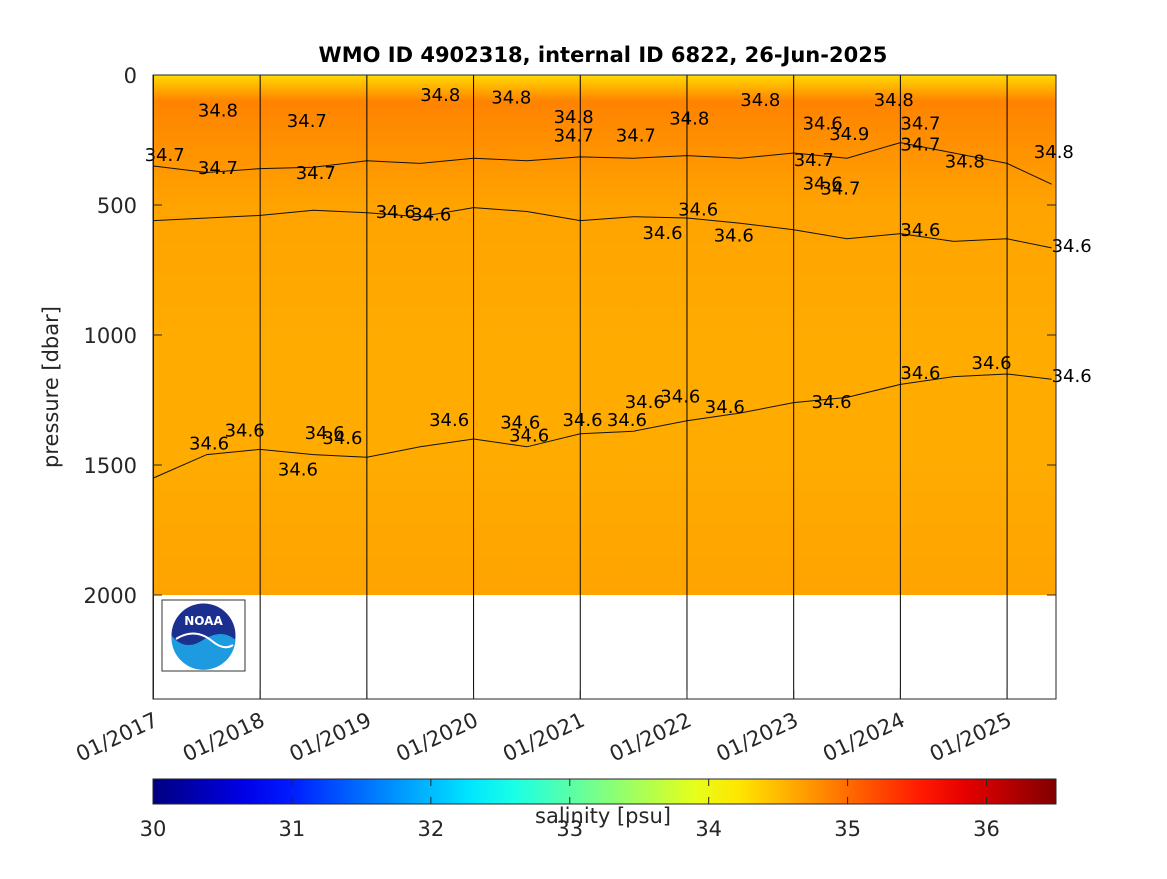  I want to click on x-tick-label: 01/2020, so click(436, 737).